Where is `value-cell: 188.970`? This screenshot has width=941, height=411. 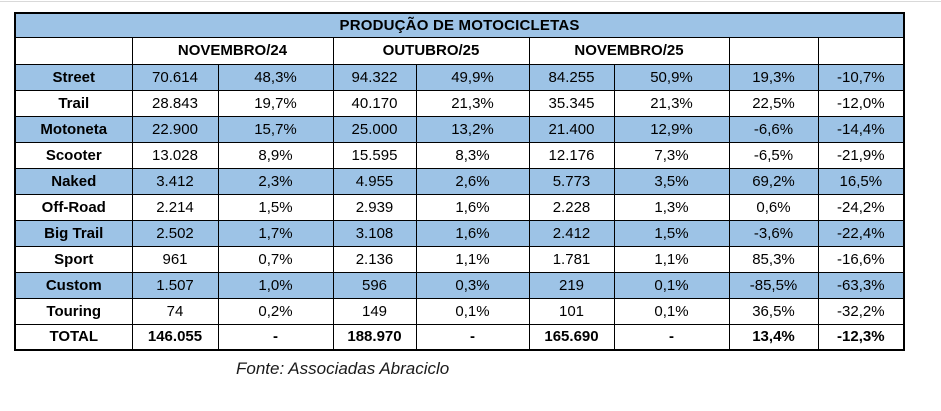 value-cell: 188.970 is located at coordinates (374, 337).